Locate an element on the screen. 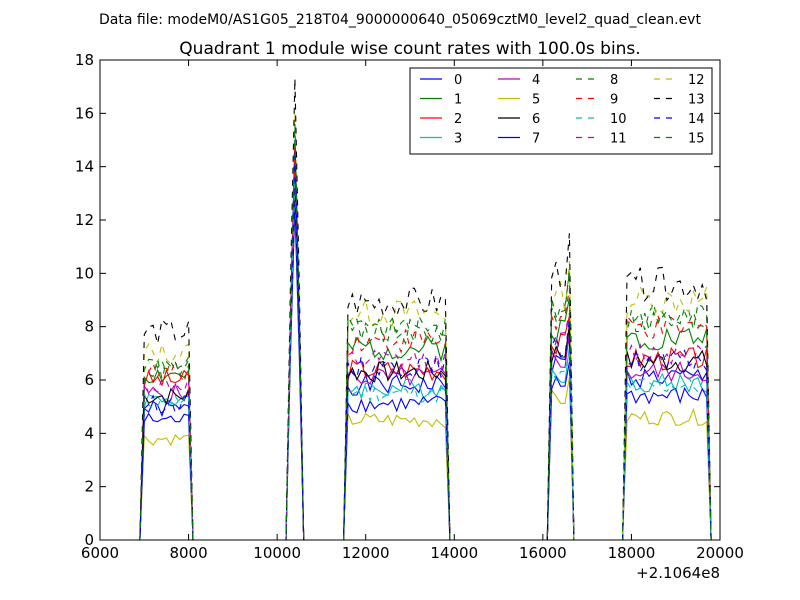  y-tick-label: 8 is located at coordinates (89, 327).